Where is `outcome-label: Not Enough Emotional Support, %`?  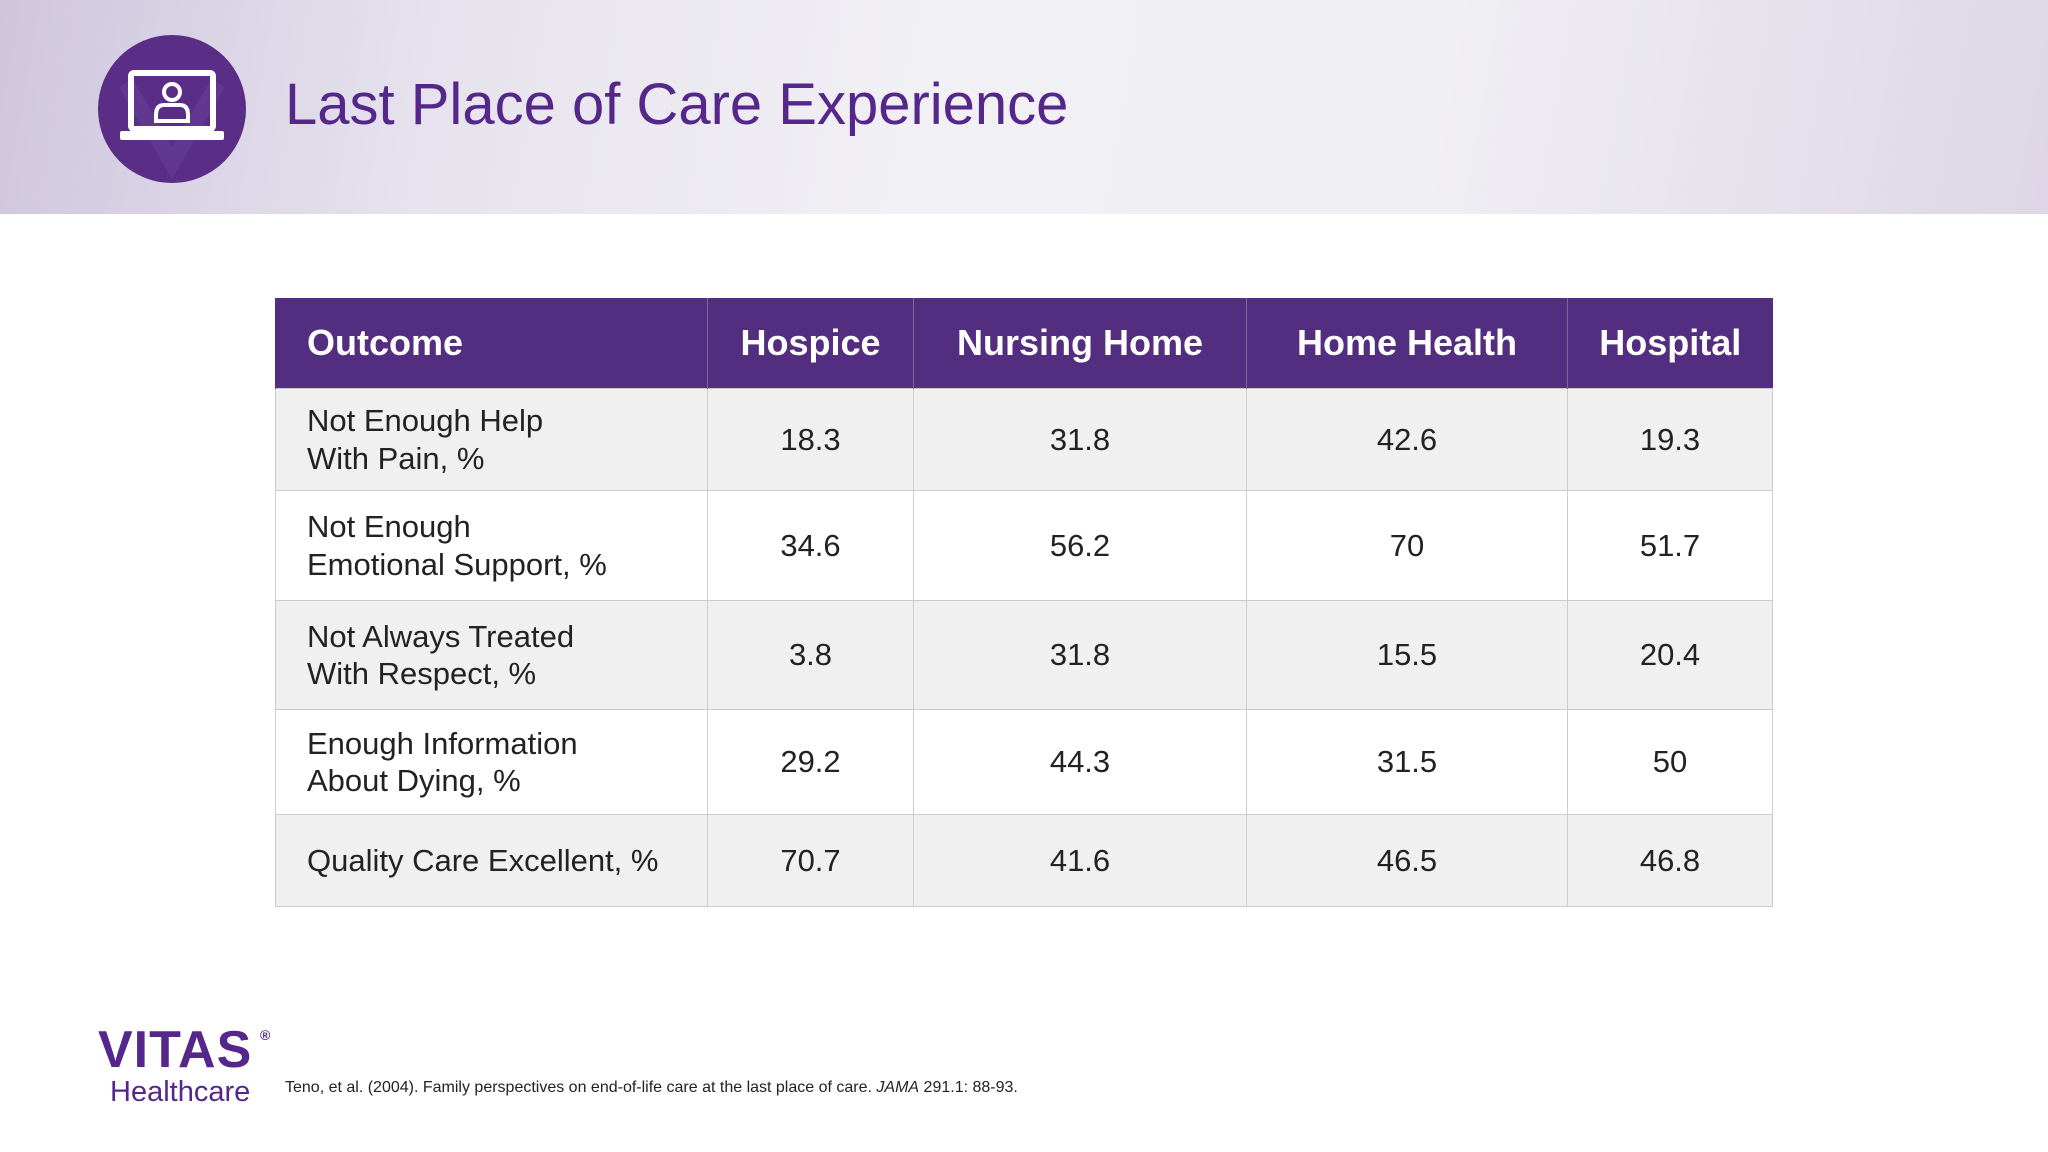 outcome-label: Not Enough Emotional Support, % is located at coordinates (491, 545).